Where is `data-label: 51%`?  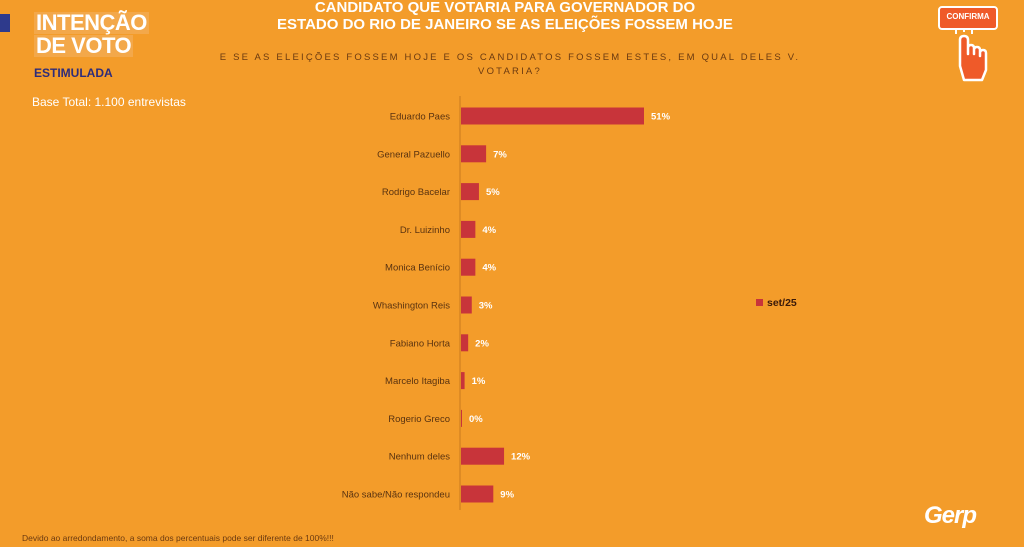
data-label: 51% is located at coordinates (661, 117).